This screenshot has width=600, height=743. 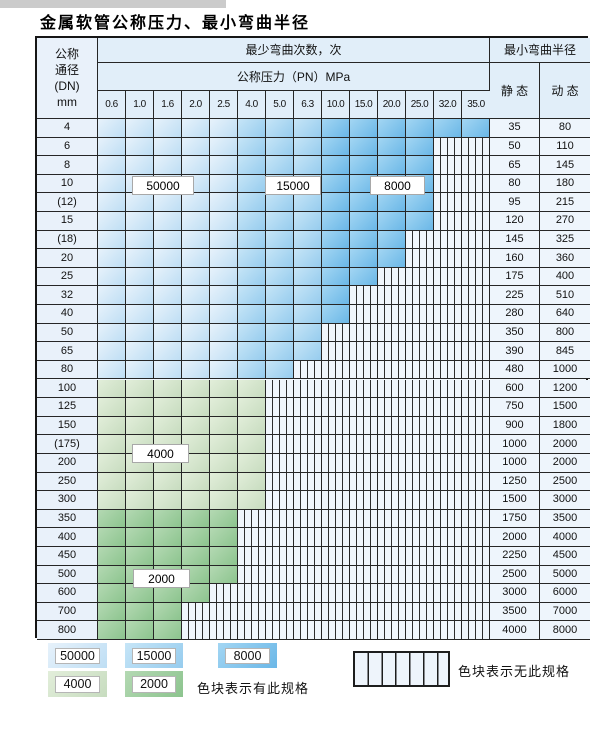 What do you see at coordinates (515, 444) in the screenshot?
I see `static-radius-cell: 1000` at bounding box center [515, 444].